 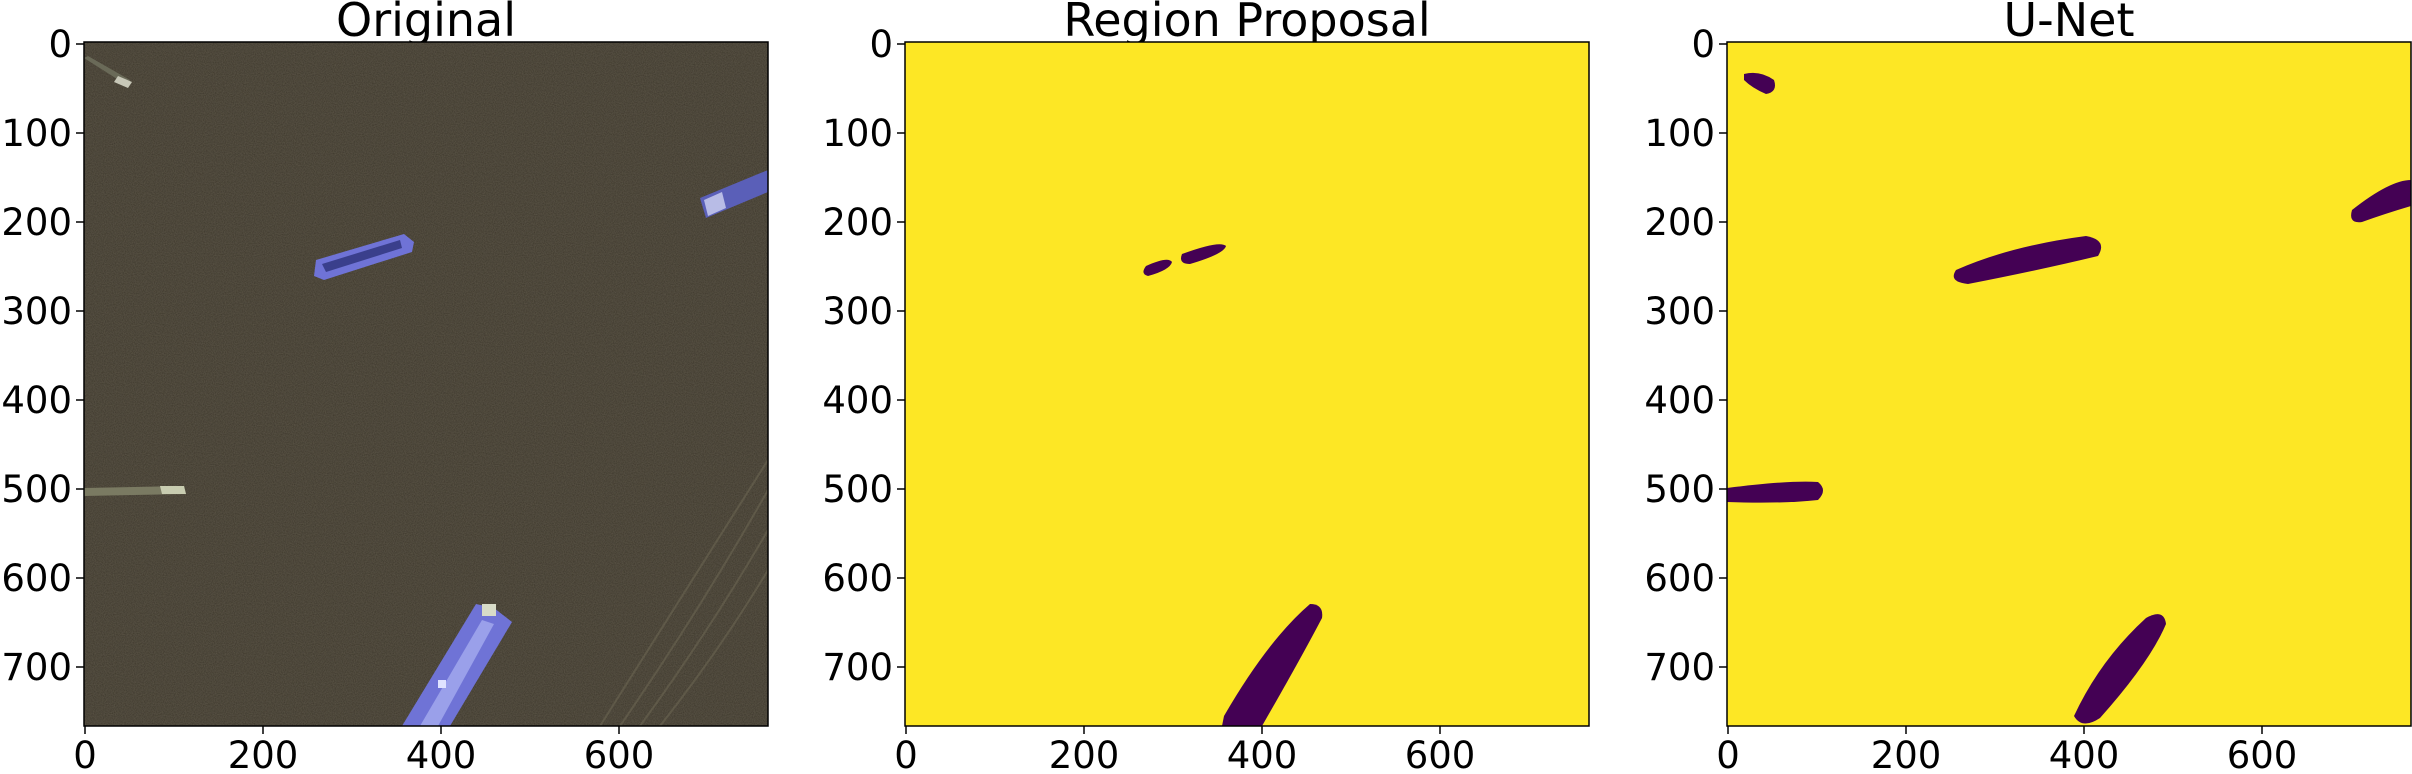 What do you see at coordinates (1246, 23) in the screenshot?
I see `panel-title: Region Proposal` at bounding box center [1246, 23].